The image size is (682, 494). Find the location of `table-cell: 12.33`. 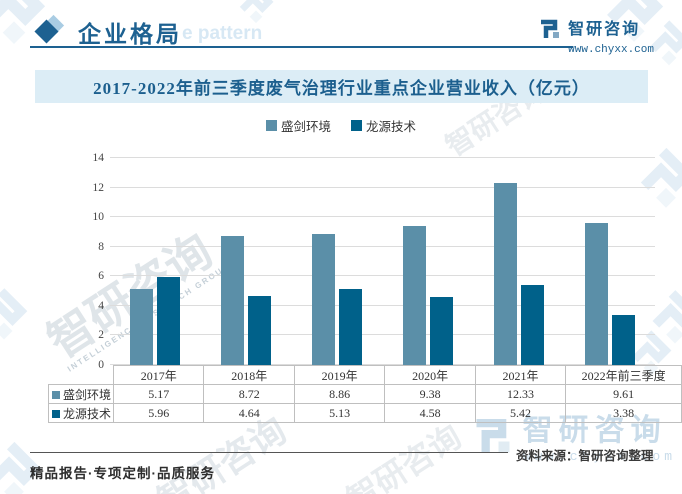

table-cell: 12.33 is located at coordinates (520, 394).